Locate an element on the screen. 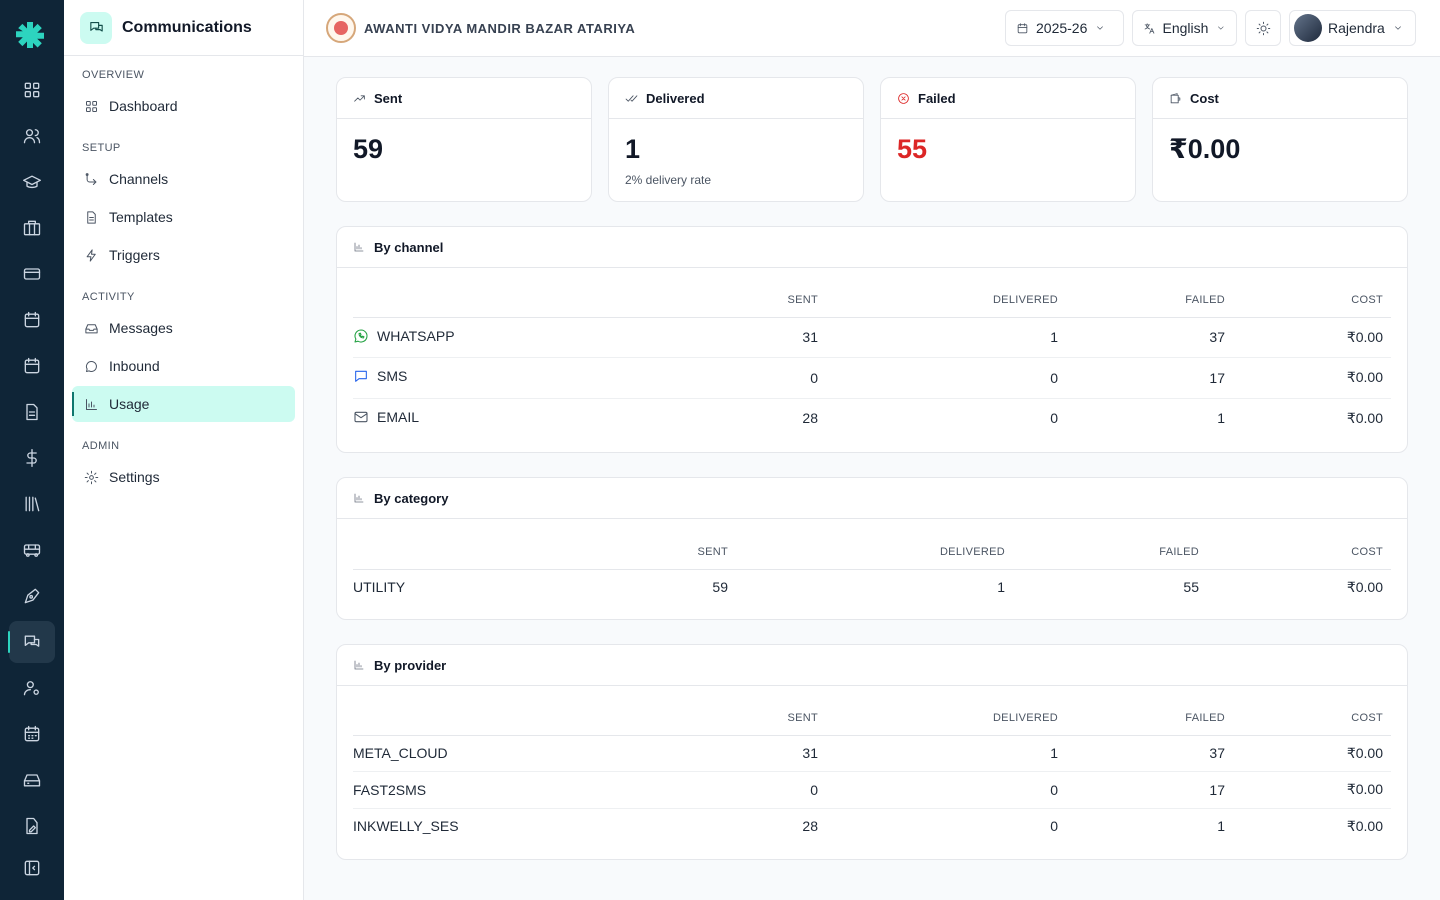 This screenshot has height=900, width=1440. channel-name: WHATSAPP is located at coordinates (404, 336).